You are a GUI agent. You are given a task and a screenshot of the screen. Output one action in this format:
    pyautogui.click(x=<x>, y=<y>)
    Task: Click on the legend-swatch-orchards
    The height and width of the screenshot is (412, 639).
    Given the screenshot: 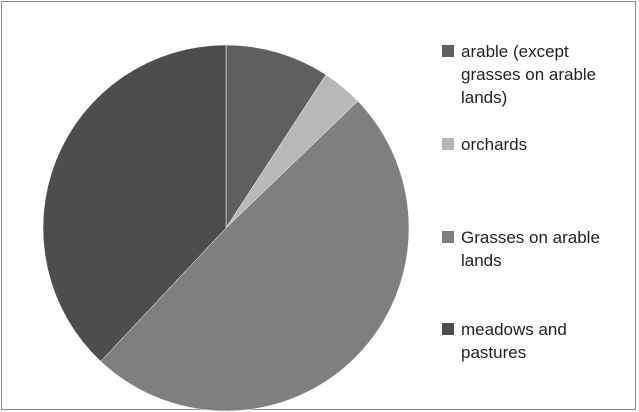 What is the action you would take?
    pyautogui.click(x=448, y=144)
    